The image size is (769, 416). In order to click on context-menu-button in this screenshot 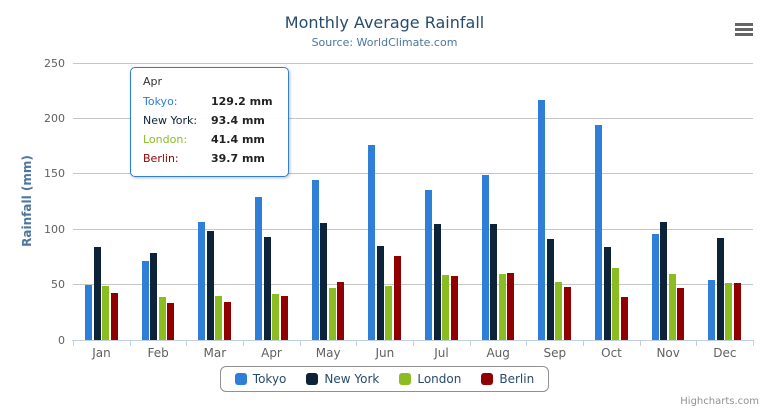, I will do `click(744, 29)`.